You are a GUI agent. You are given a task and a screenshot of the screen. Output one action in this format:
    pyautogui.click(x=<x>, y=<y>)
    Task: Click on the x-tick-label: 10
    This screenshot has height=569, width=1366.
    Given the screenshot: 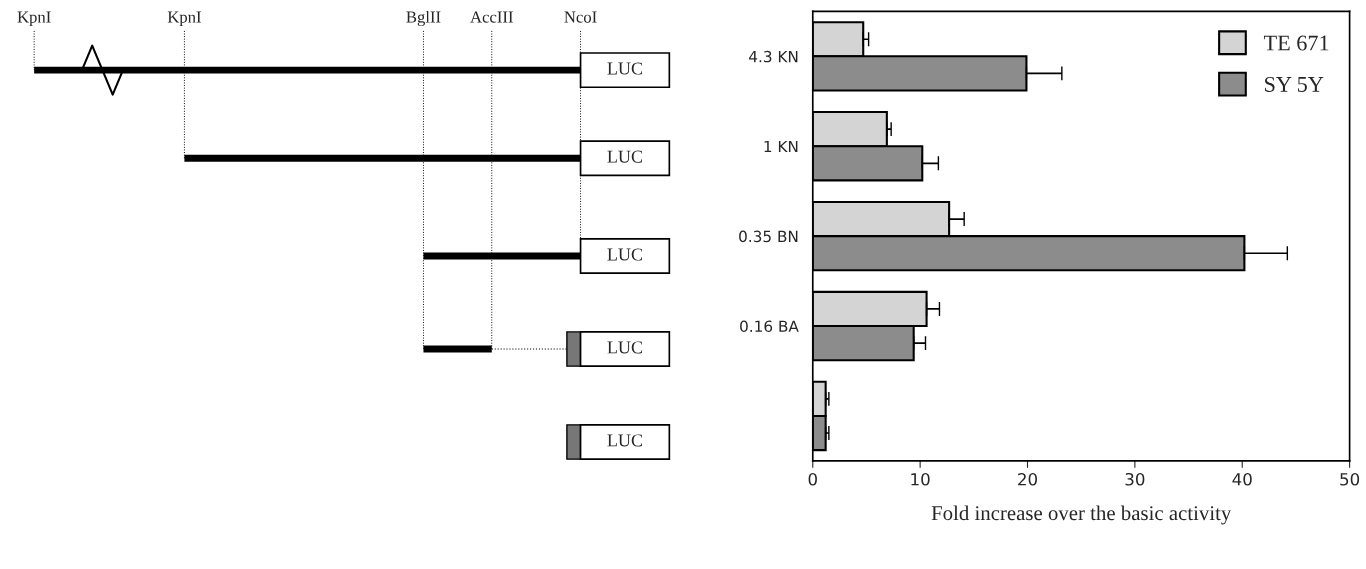 What is the action you would take?
    pyautogui.click(x=920, y=479)
    